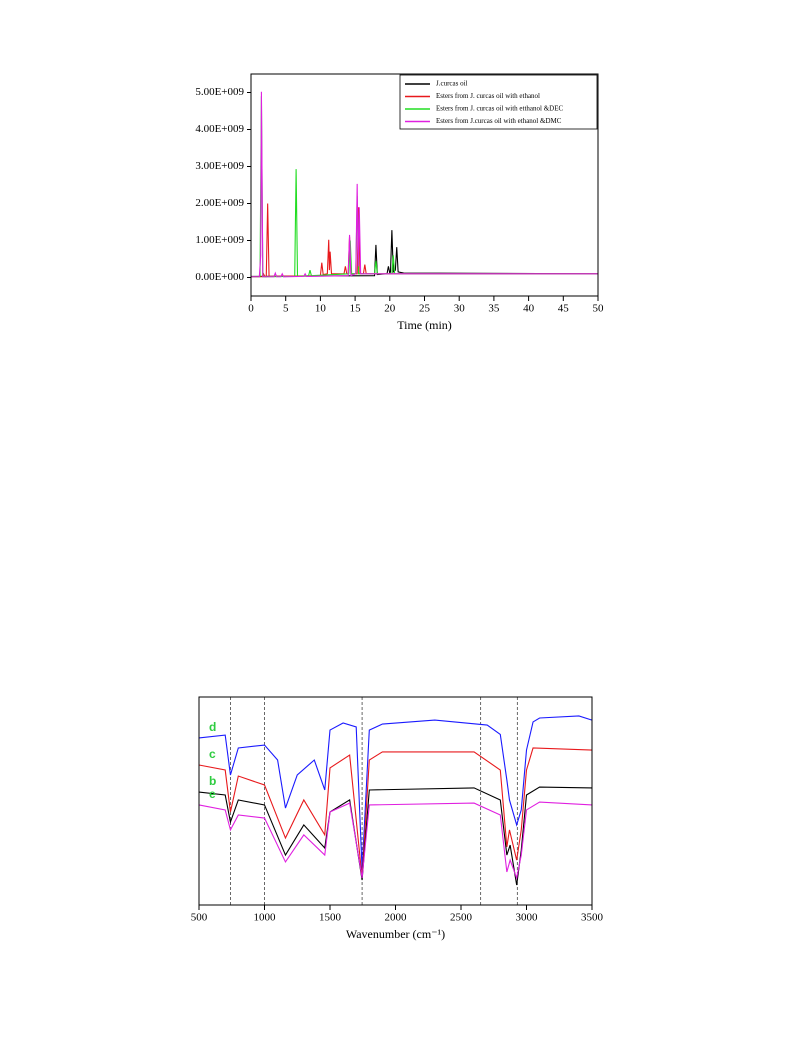 The width and height of the screenshot is (793, 1057). What do you see at coordinates (460, 309) in the screenshot?
I see `x-tick-label: 30` at bounding box center [460, 309].